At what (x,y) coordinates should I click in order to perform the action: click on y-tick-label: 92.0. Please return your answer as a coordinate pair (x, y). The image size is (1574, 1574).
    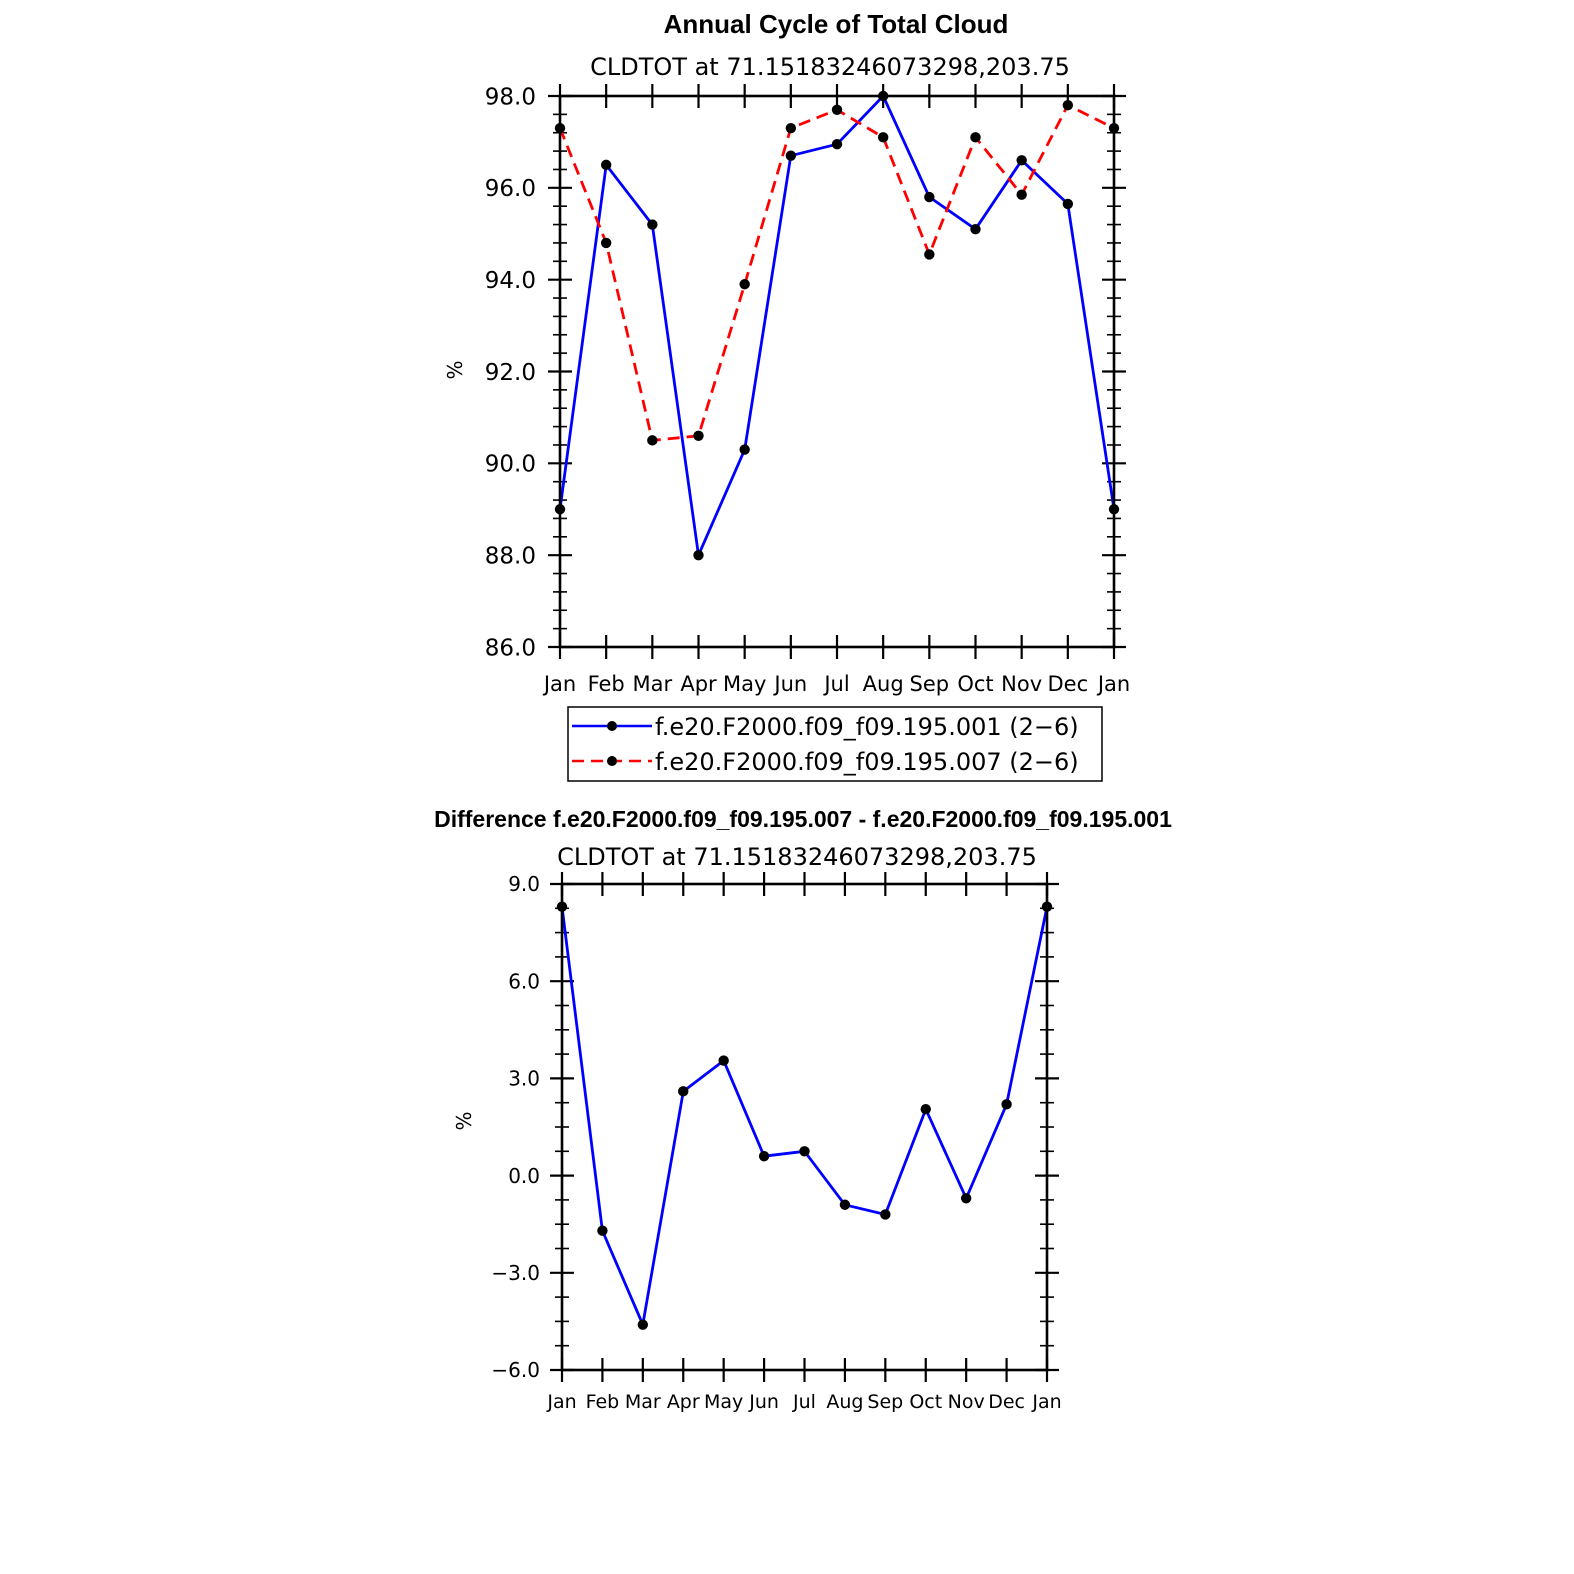
    Looking at the image, I should click on (510, 373).